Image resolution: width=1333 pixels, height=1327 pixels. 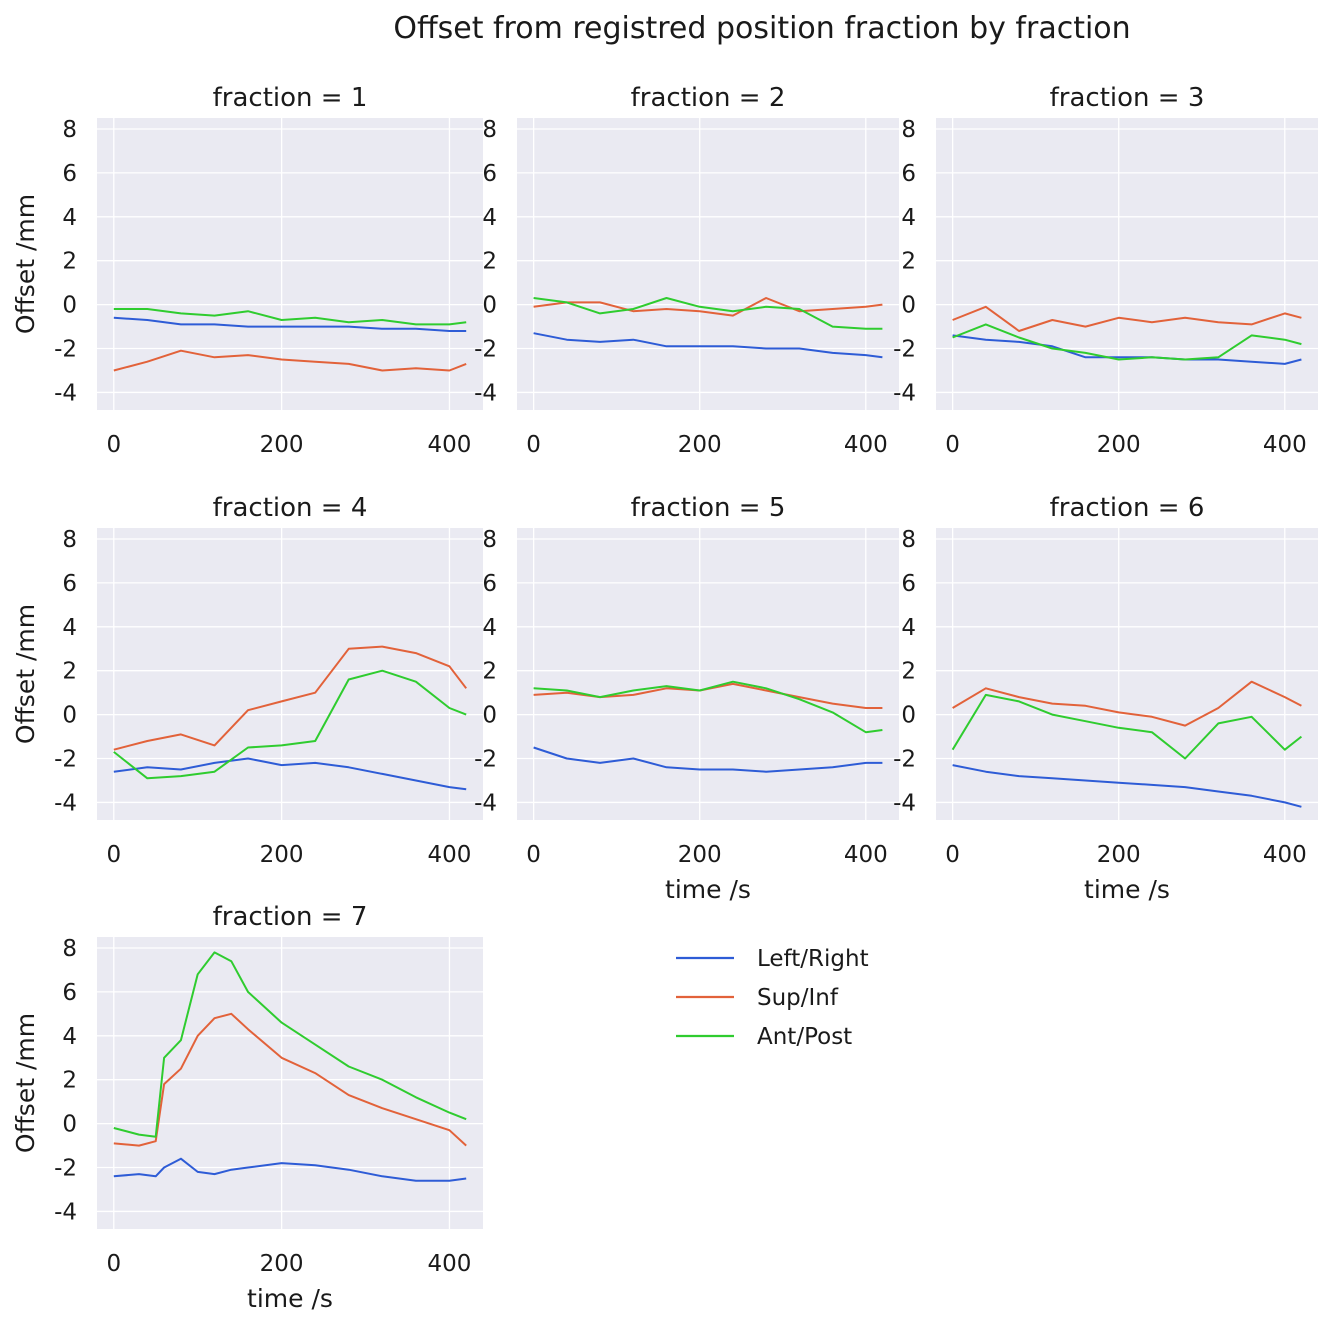 I want to click on legend-item: Left/Right, so click(x=772, y=959).